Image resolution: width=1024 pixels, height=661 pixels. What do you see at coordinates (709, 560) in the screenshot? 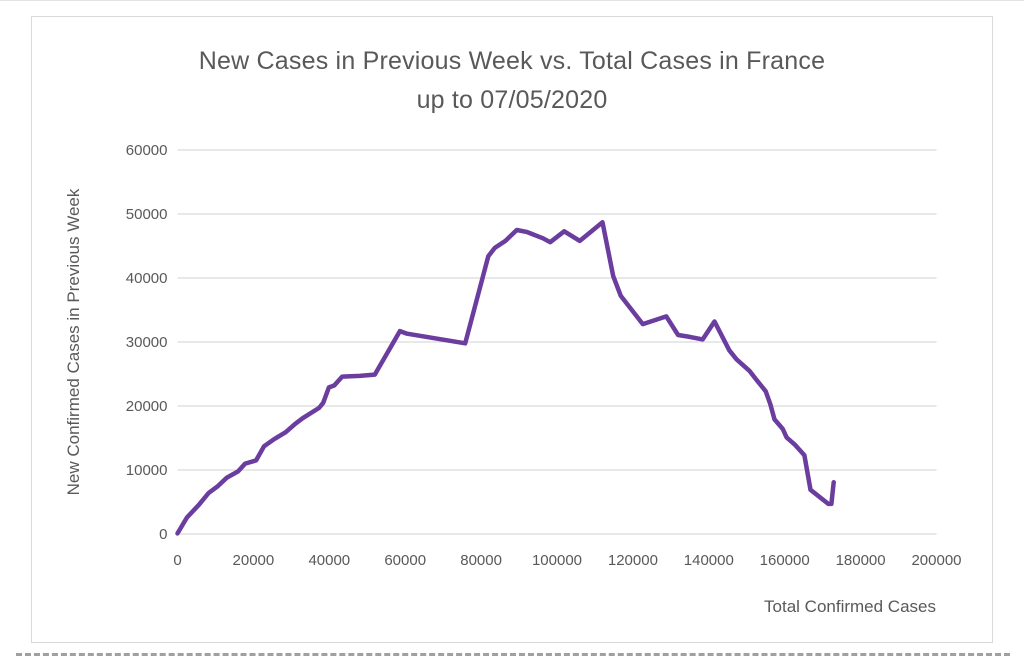
I see `x-tick-label: 140000` at bounding box center [709, 560].